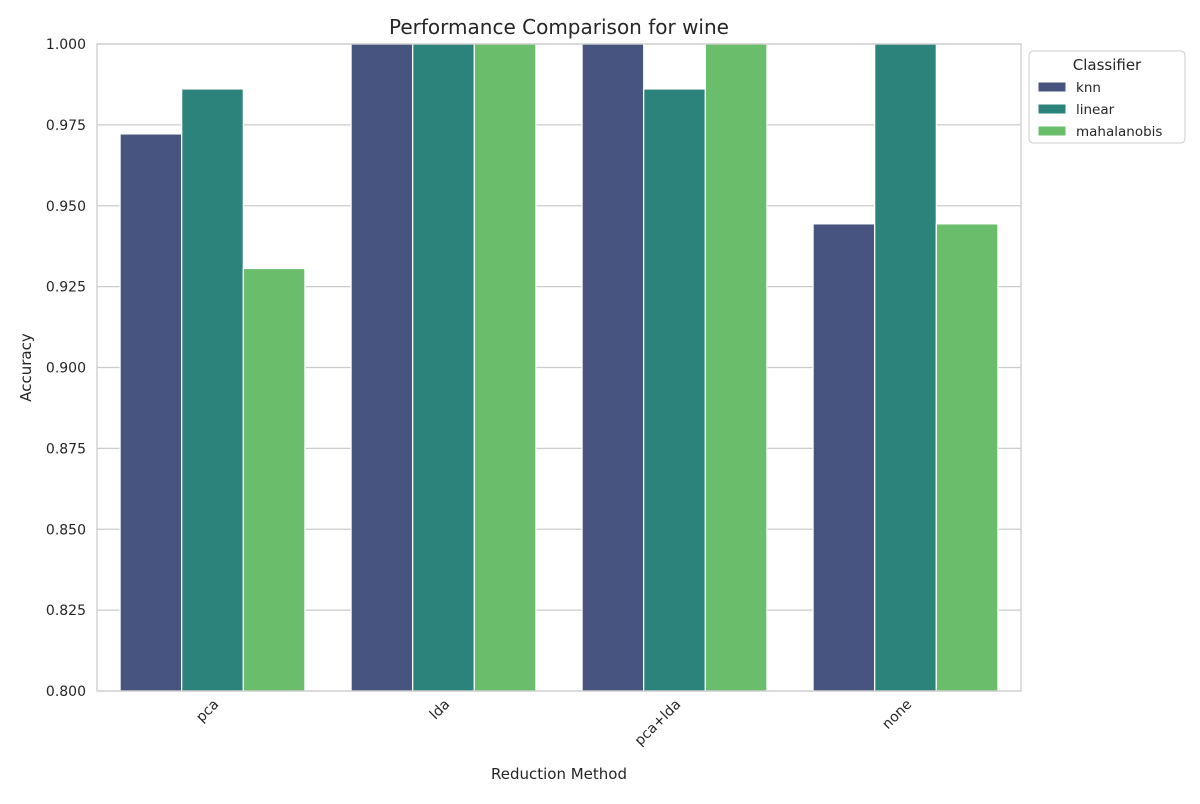  Describe the element at coordinates (66, 45) in the screenshot. I see `y-tick-label: 1.000` at that location.